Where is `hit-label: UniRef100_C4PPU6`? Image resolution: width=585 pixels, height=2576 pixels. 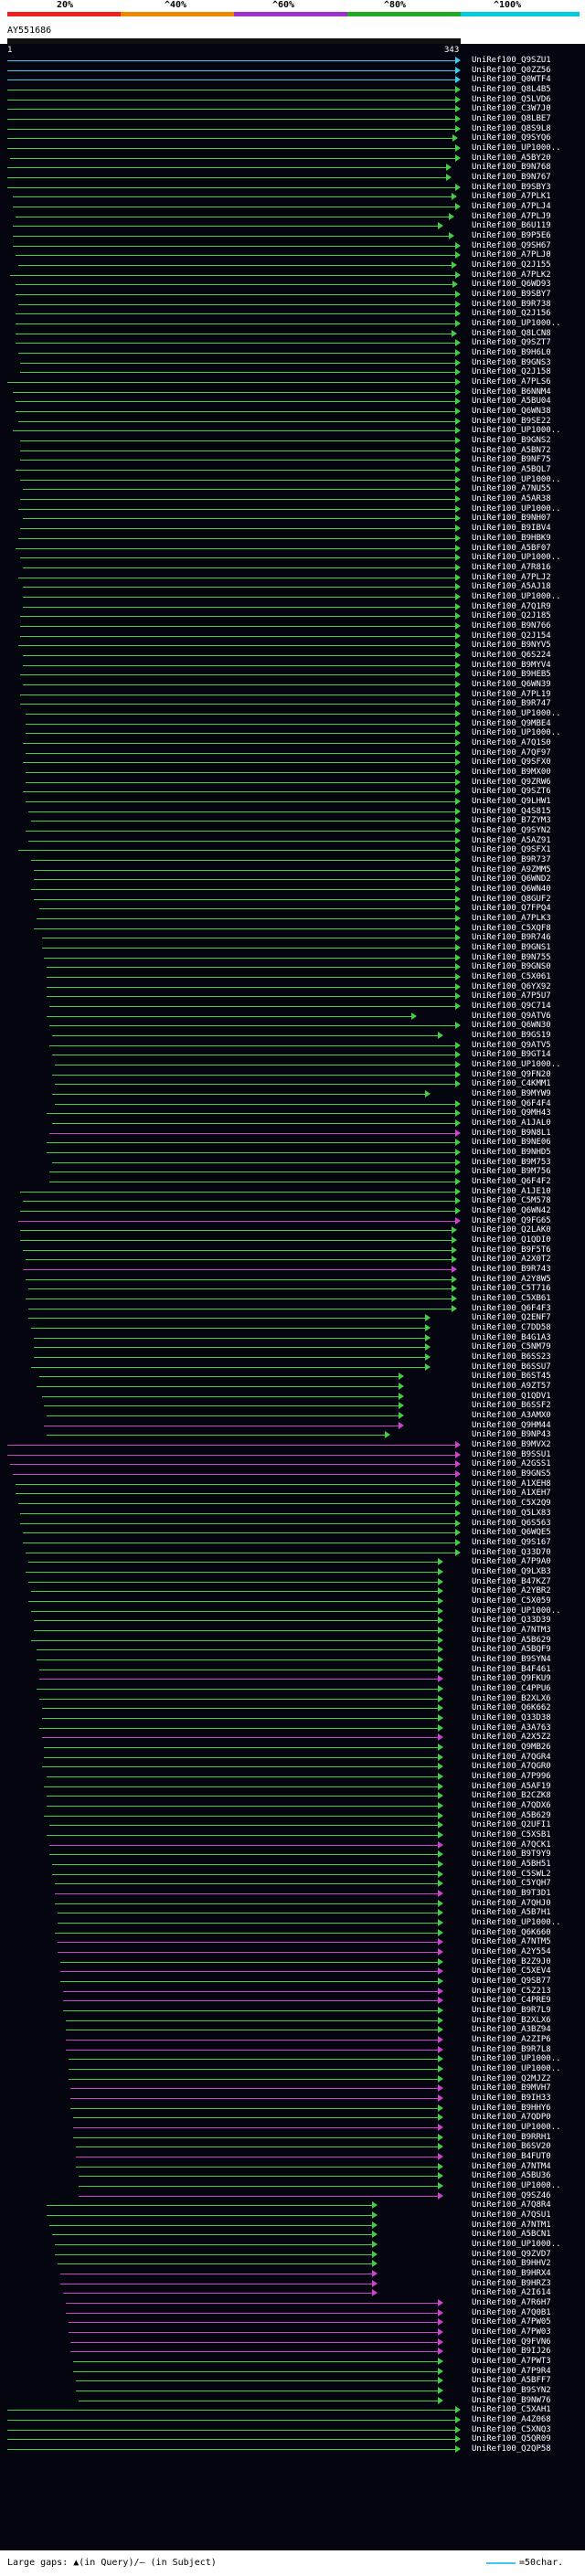
hit-label: UniRef100_C4PPU6 is located at coordinates (512, 1688).